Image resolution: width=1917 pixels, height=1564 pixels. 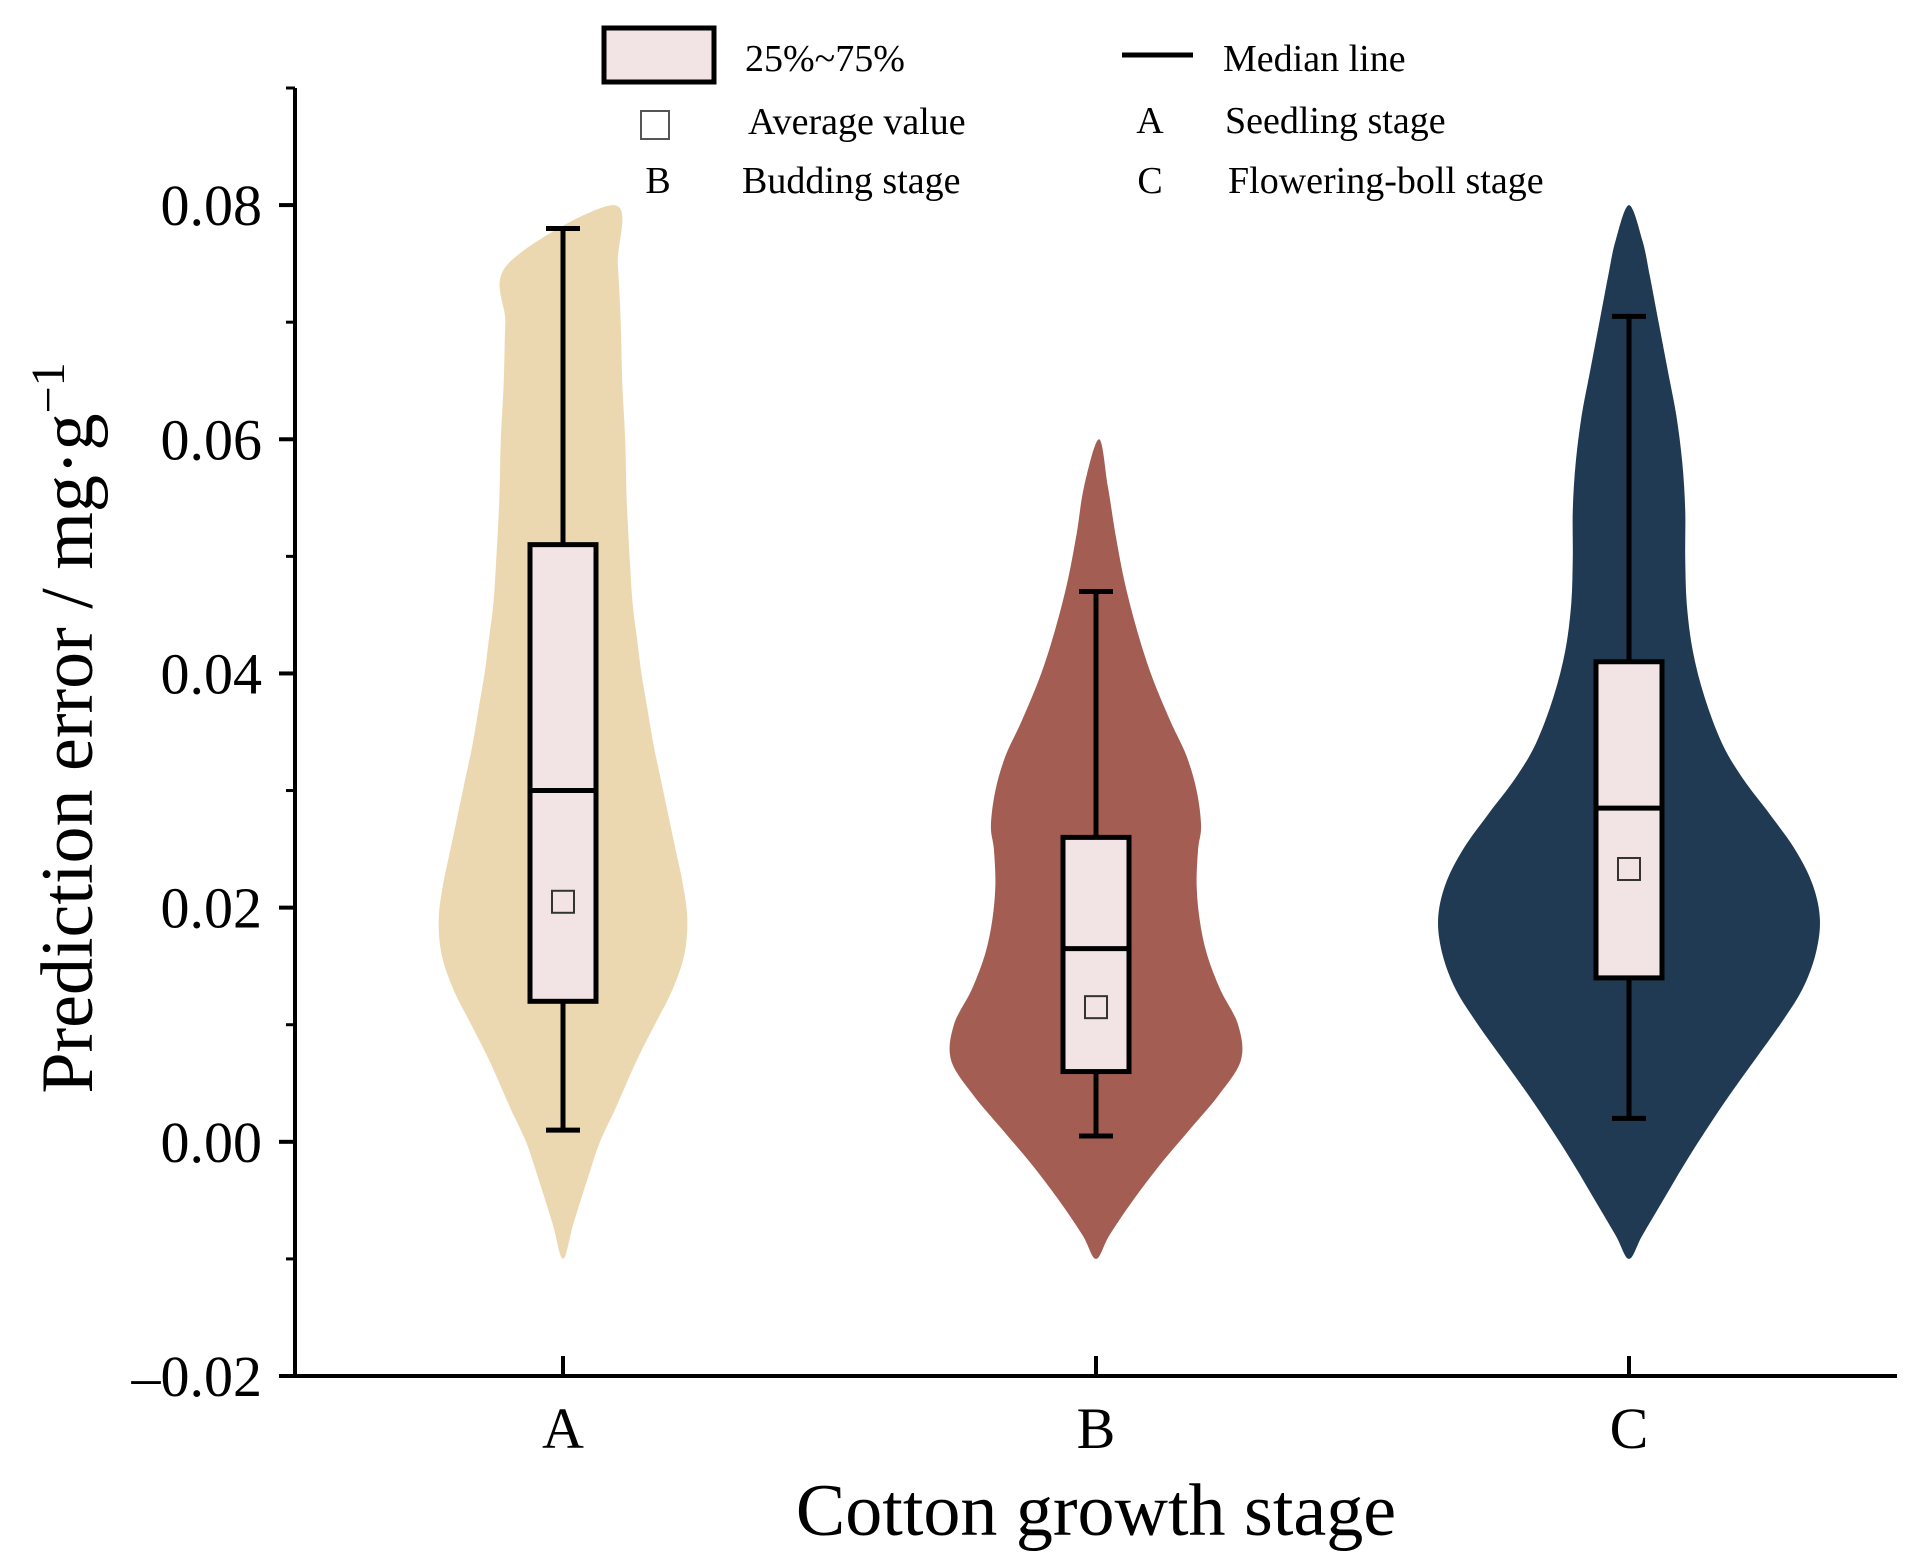 I want to click on x-tick-label-b: B, so click(x=1096, y=1428).